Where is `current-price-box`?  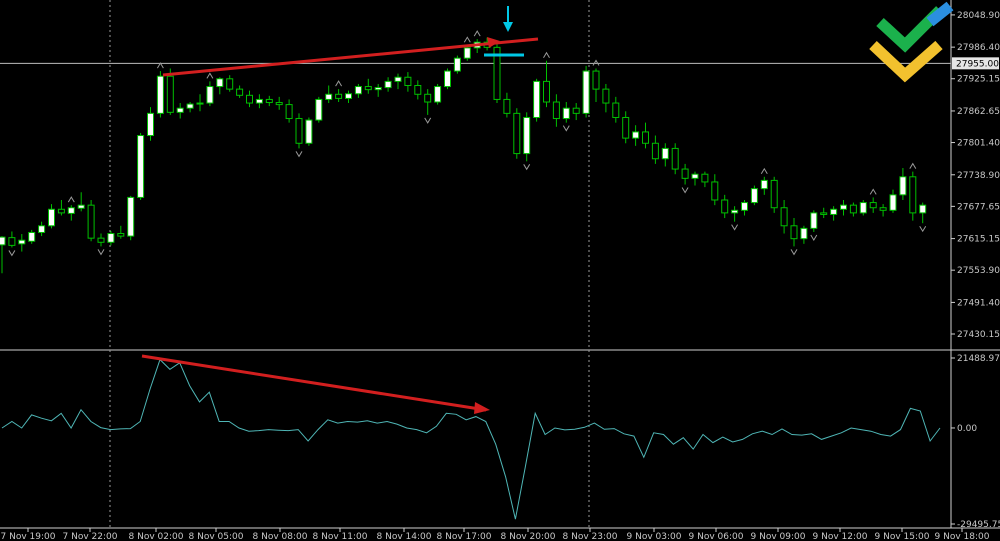
current-price-box is located at coordinates (975, 63).